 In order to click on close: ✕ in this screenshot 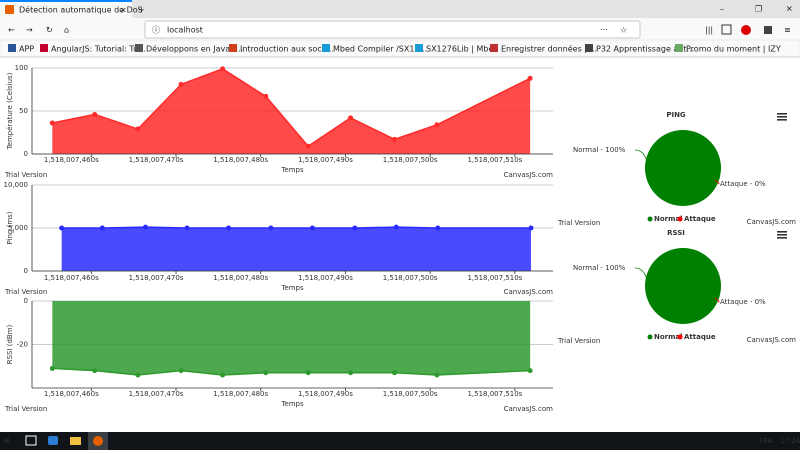, I will do `click(789, 9)`.